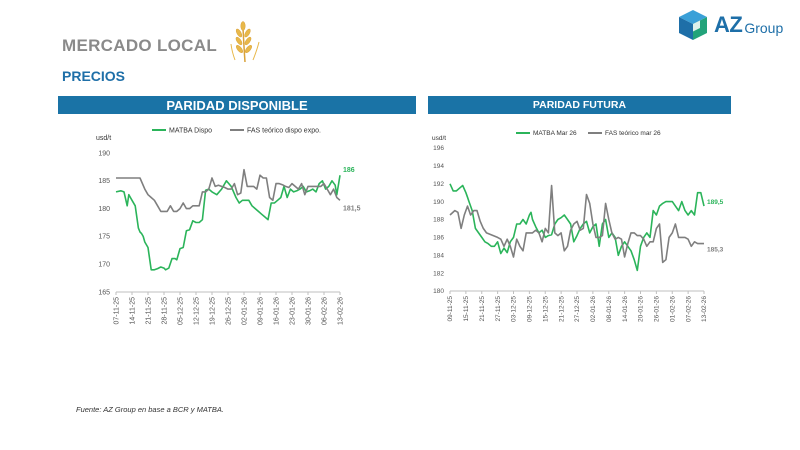 This screenshot has height=450, width=800. What do you see at coordinates (577, 309) in the screenshot?
I see `x-tick-label: 27-12-25` at bounding box center [577, 309].